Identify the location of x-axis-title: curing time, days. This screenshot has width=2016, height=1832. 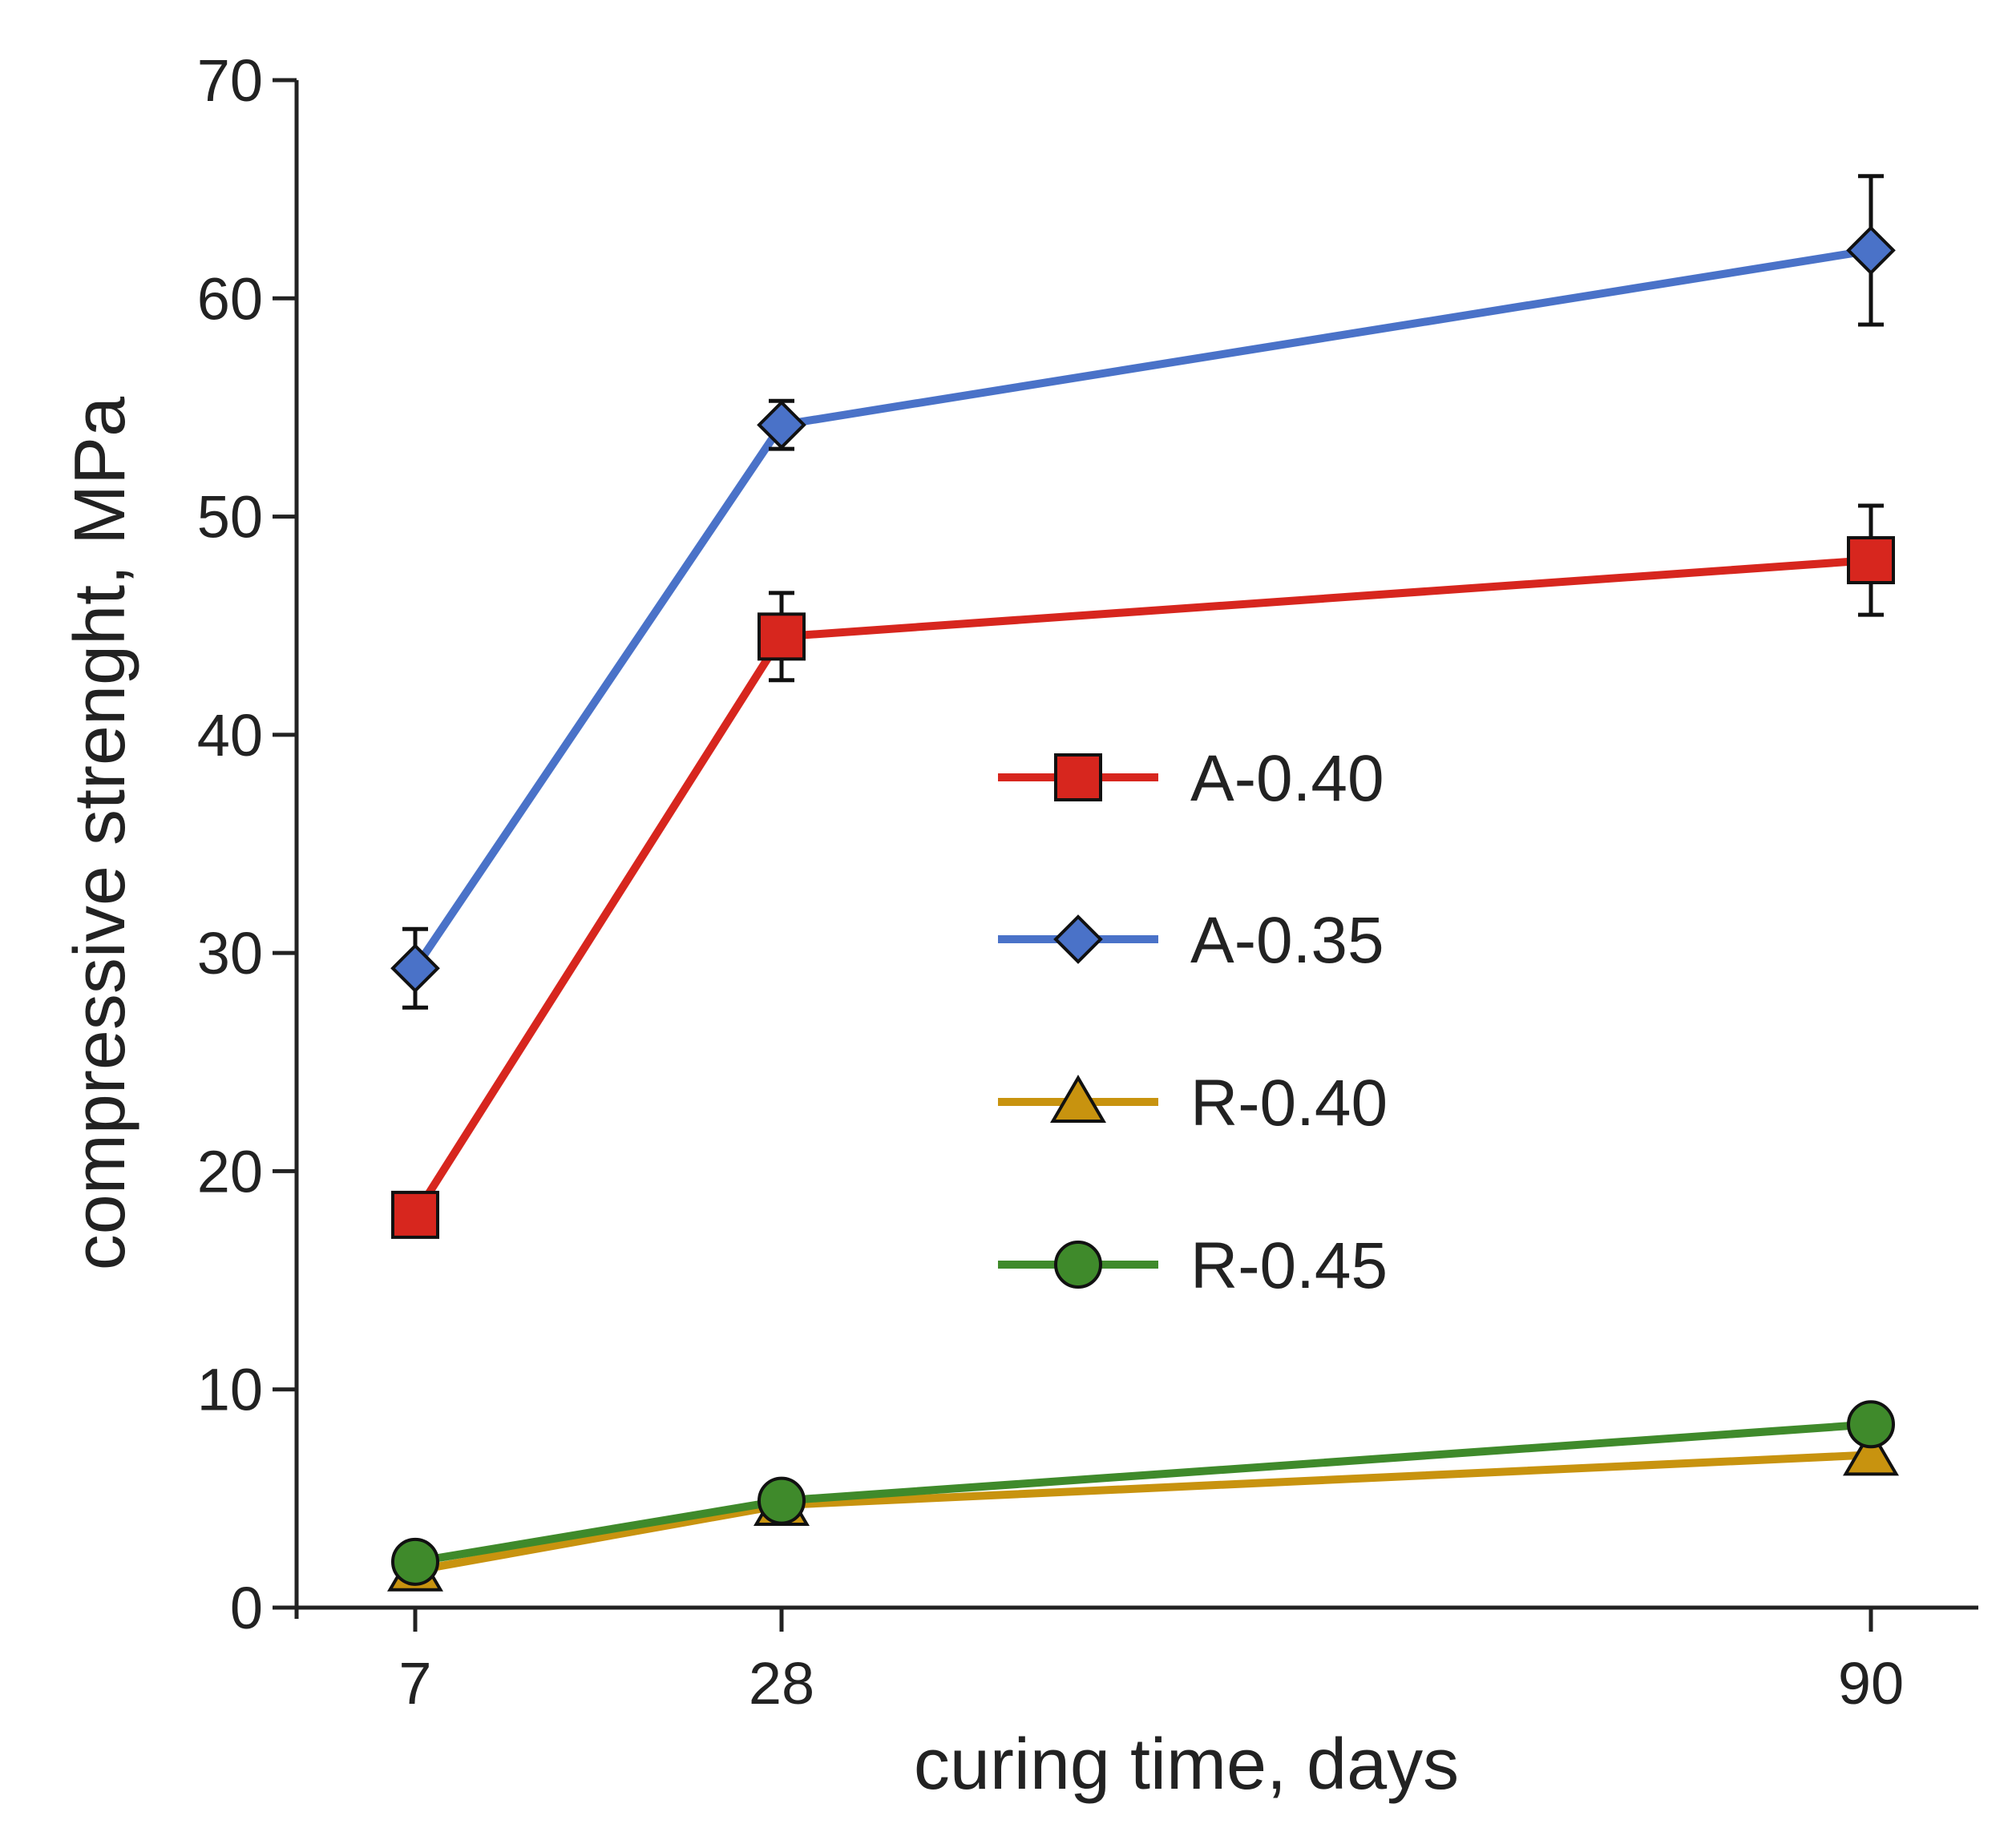
(1186, 1765).